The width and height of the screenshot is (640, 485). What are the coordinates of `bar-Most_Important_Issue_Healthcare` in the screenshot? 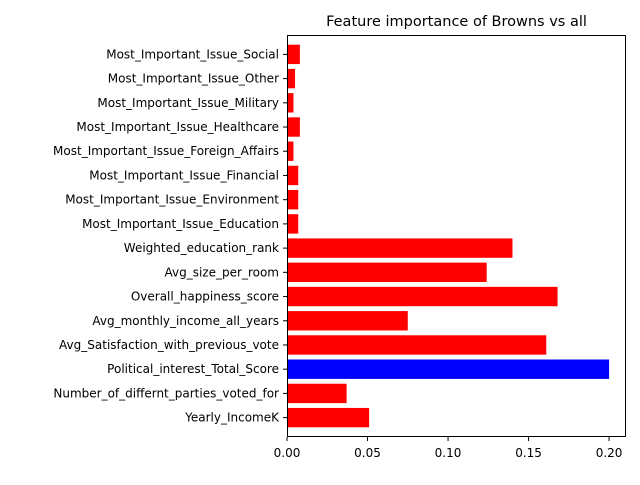 It's located at (293, 127).